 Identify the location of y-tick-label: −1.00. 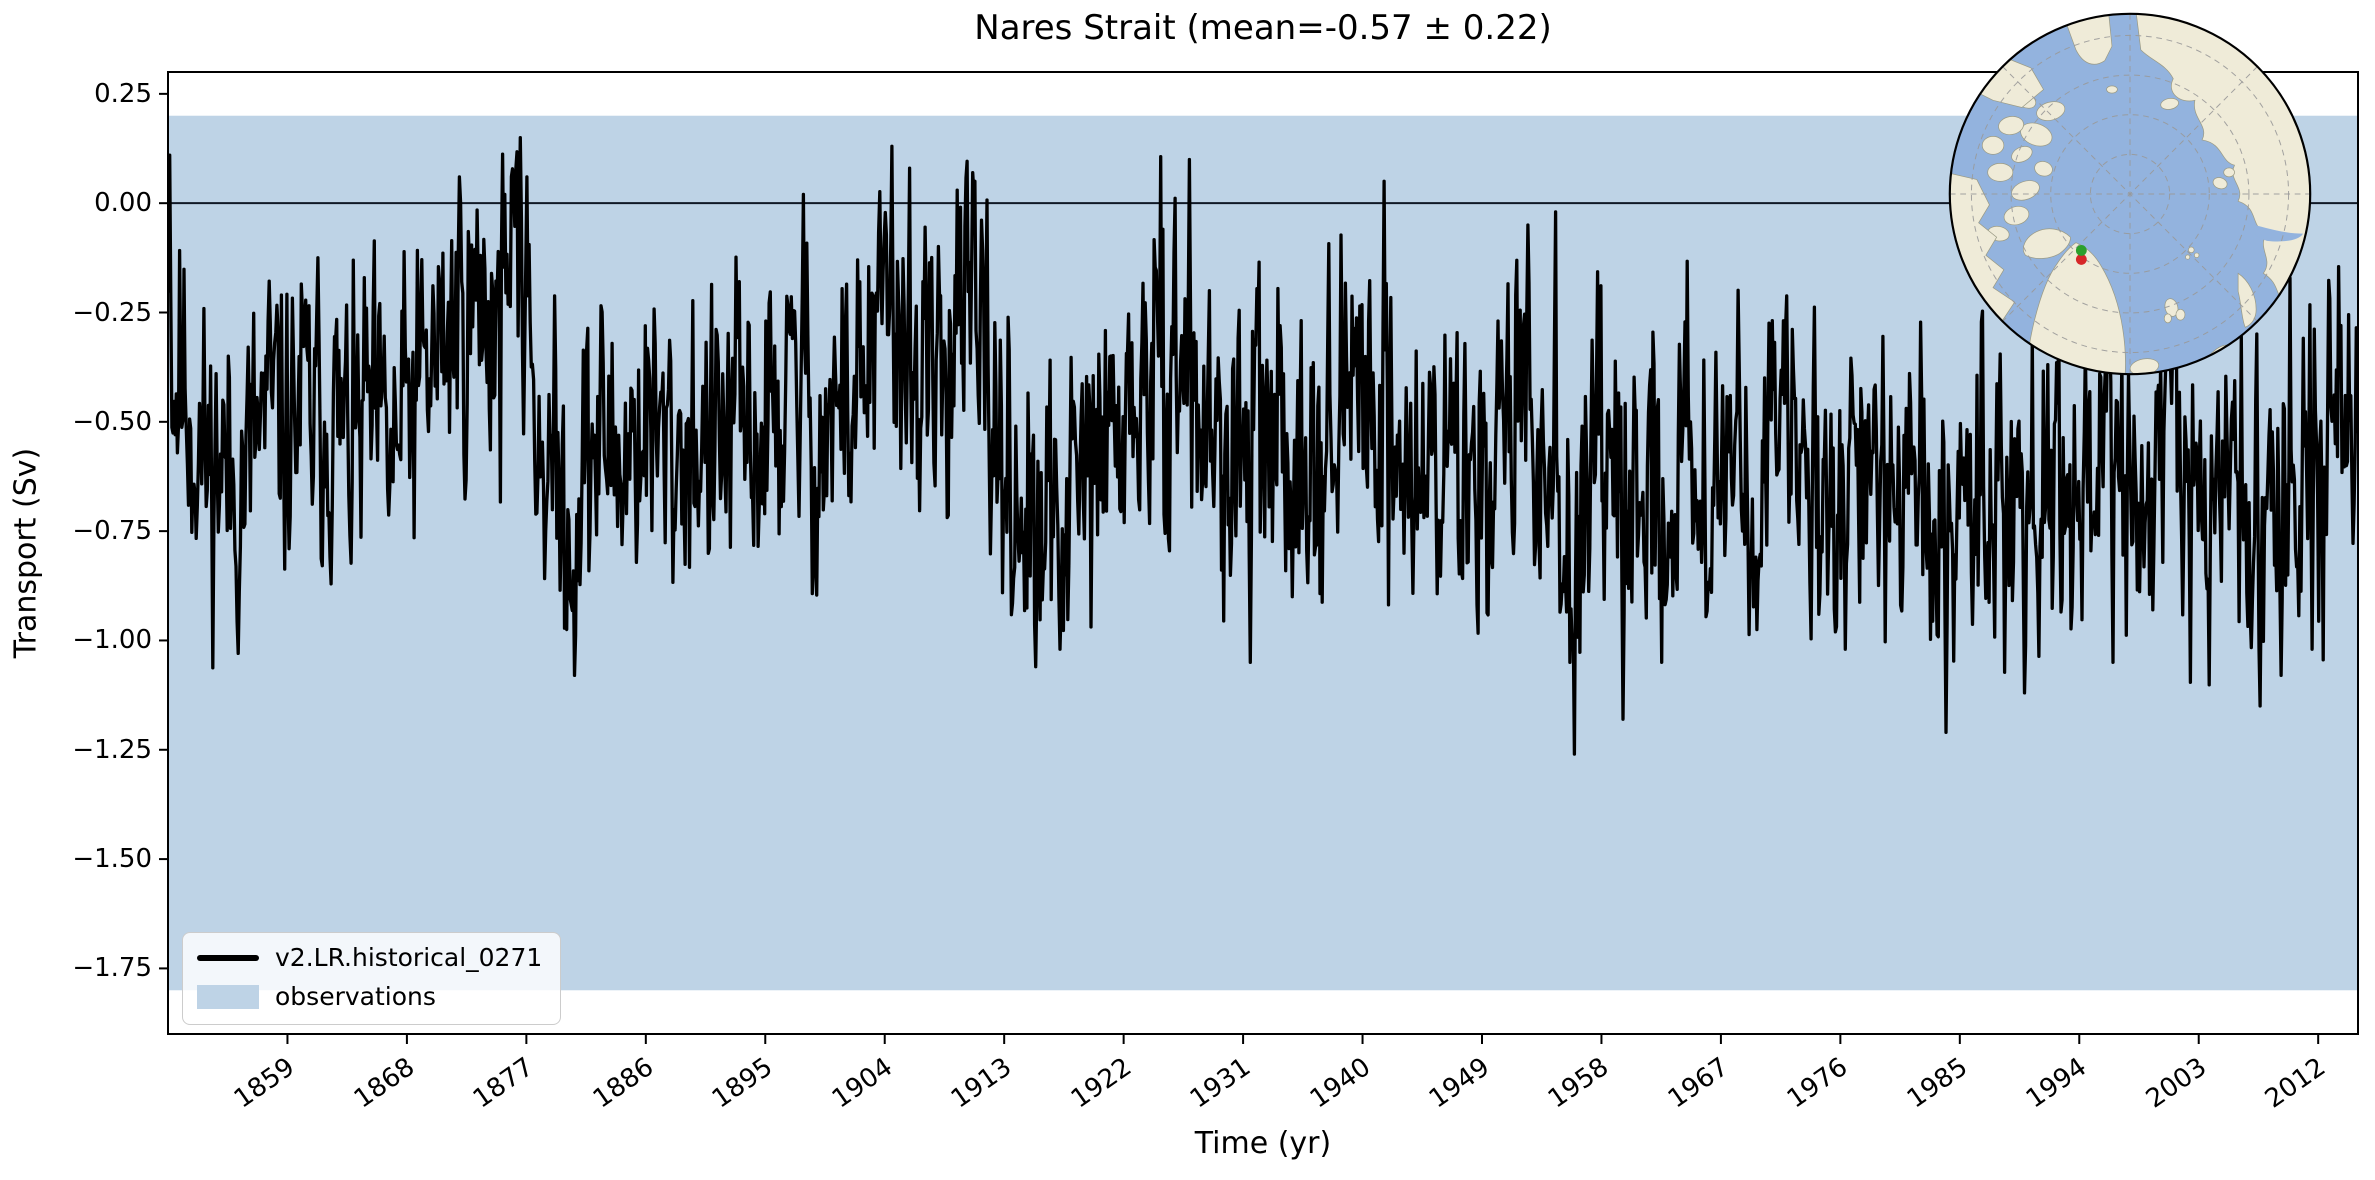
(112, 640).